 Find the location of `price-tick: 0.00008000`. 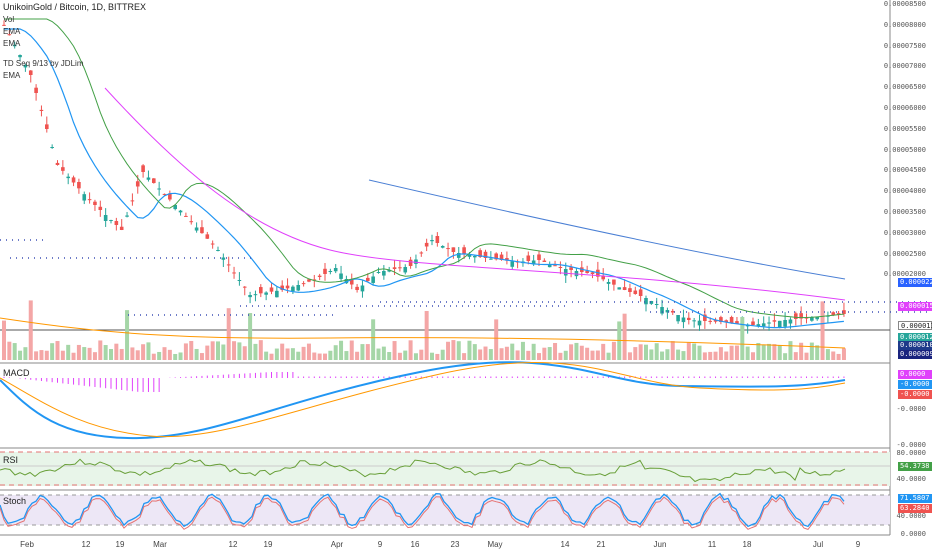

price-tick: 0.00008000 is located at coordinates (904, 24).